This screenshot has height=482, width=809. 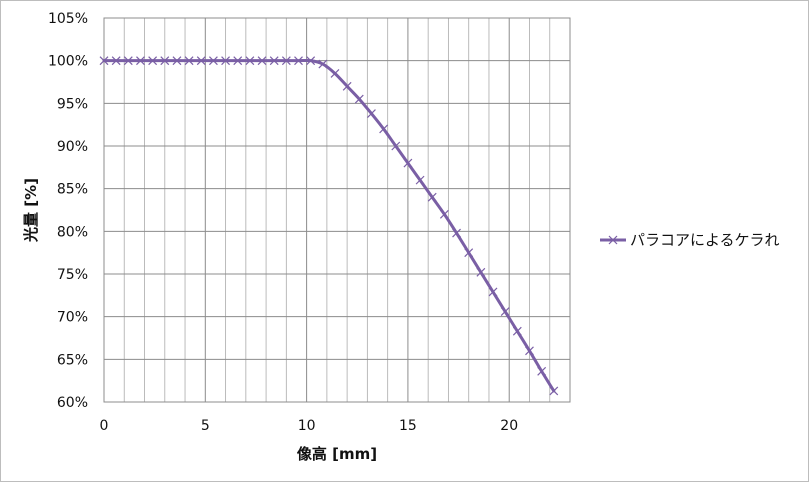 I want to click on y-tick-label: 65%, so click(x=72, y=360).